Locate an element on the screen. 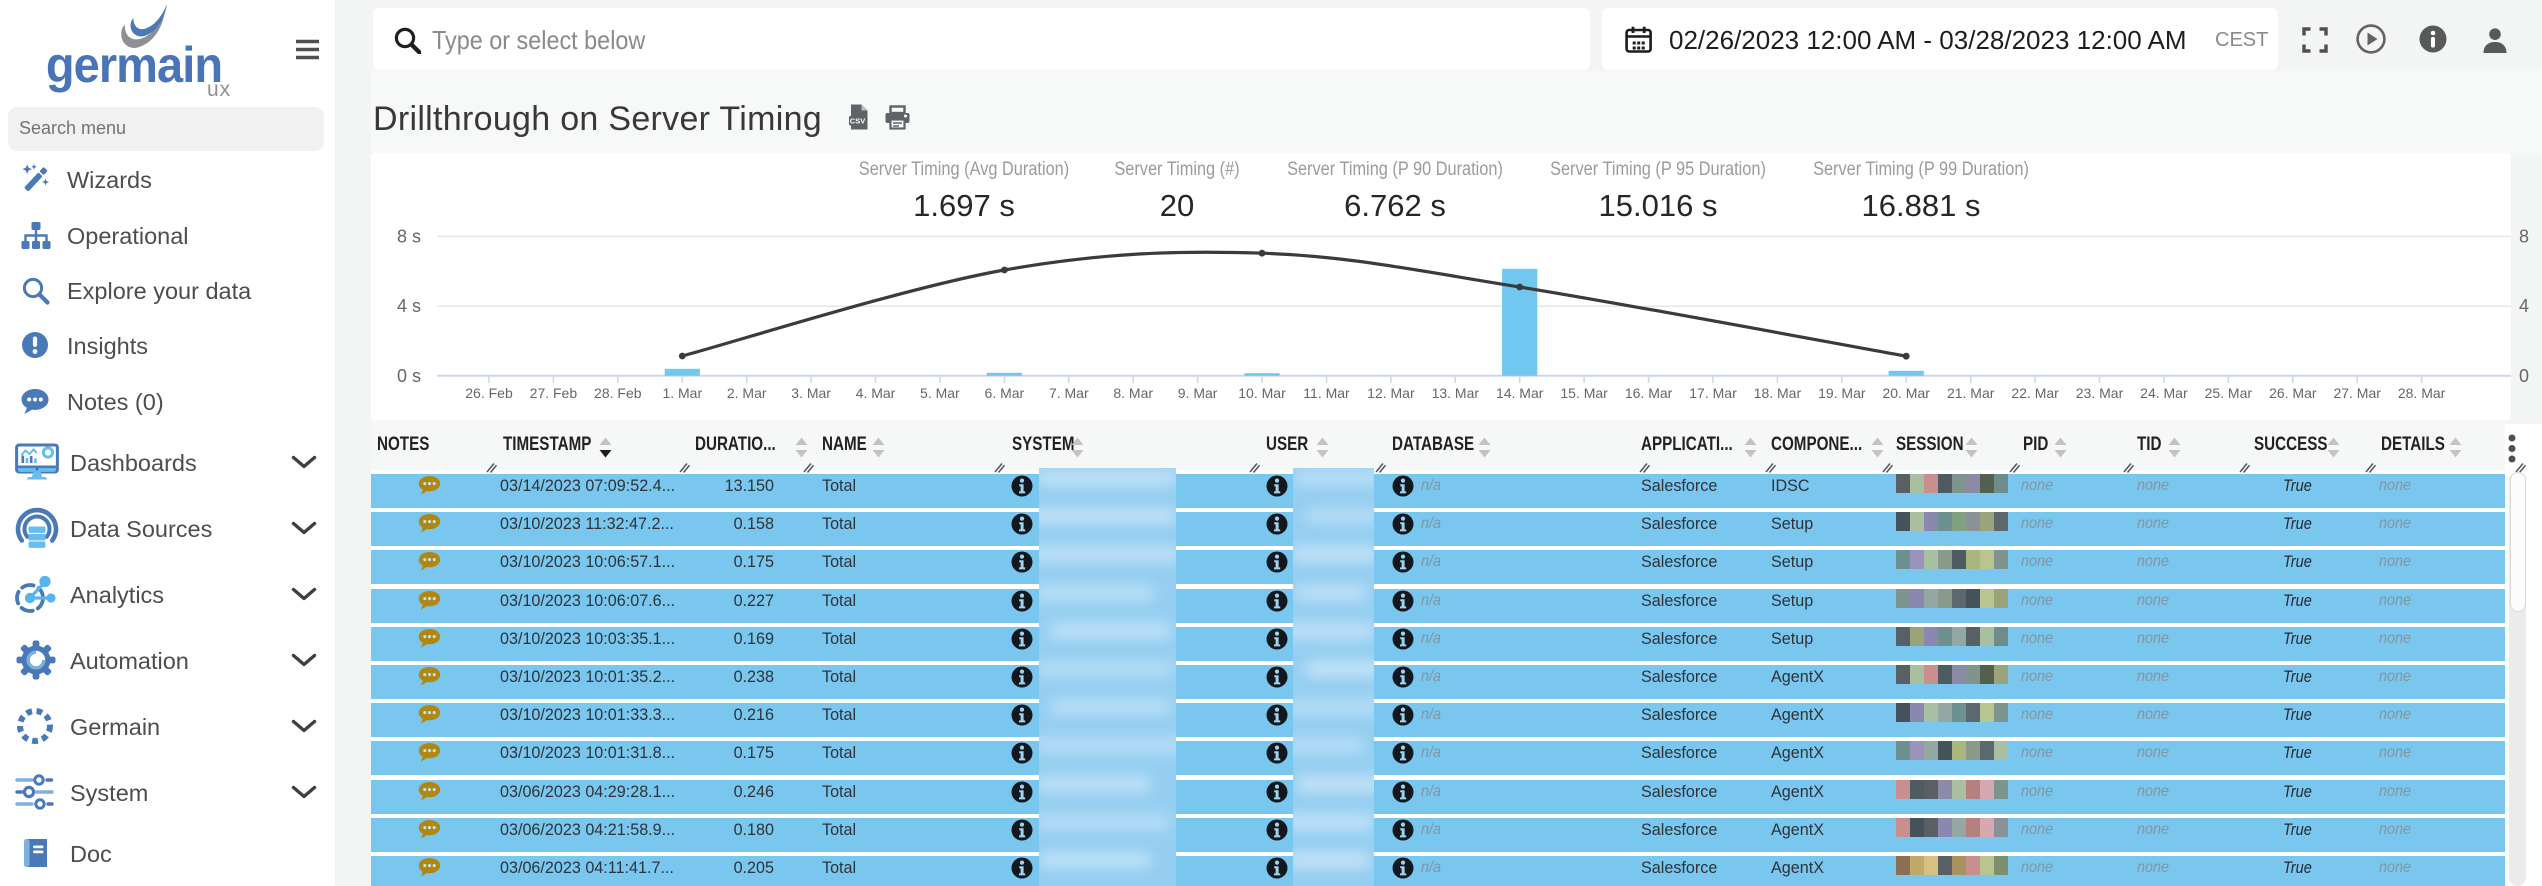  svg-text: 11. Mar is located at coordinates (1326, 393).